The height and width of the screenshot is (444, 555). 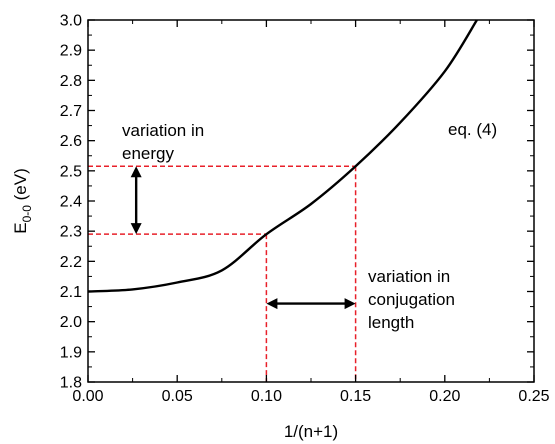 I want to click on x-tick-label: 0.10, so click(x=266, y=396).